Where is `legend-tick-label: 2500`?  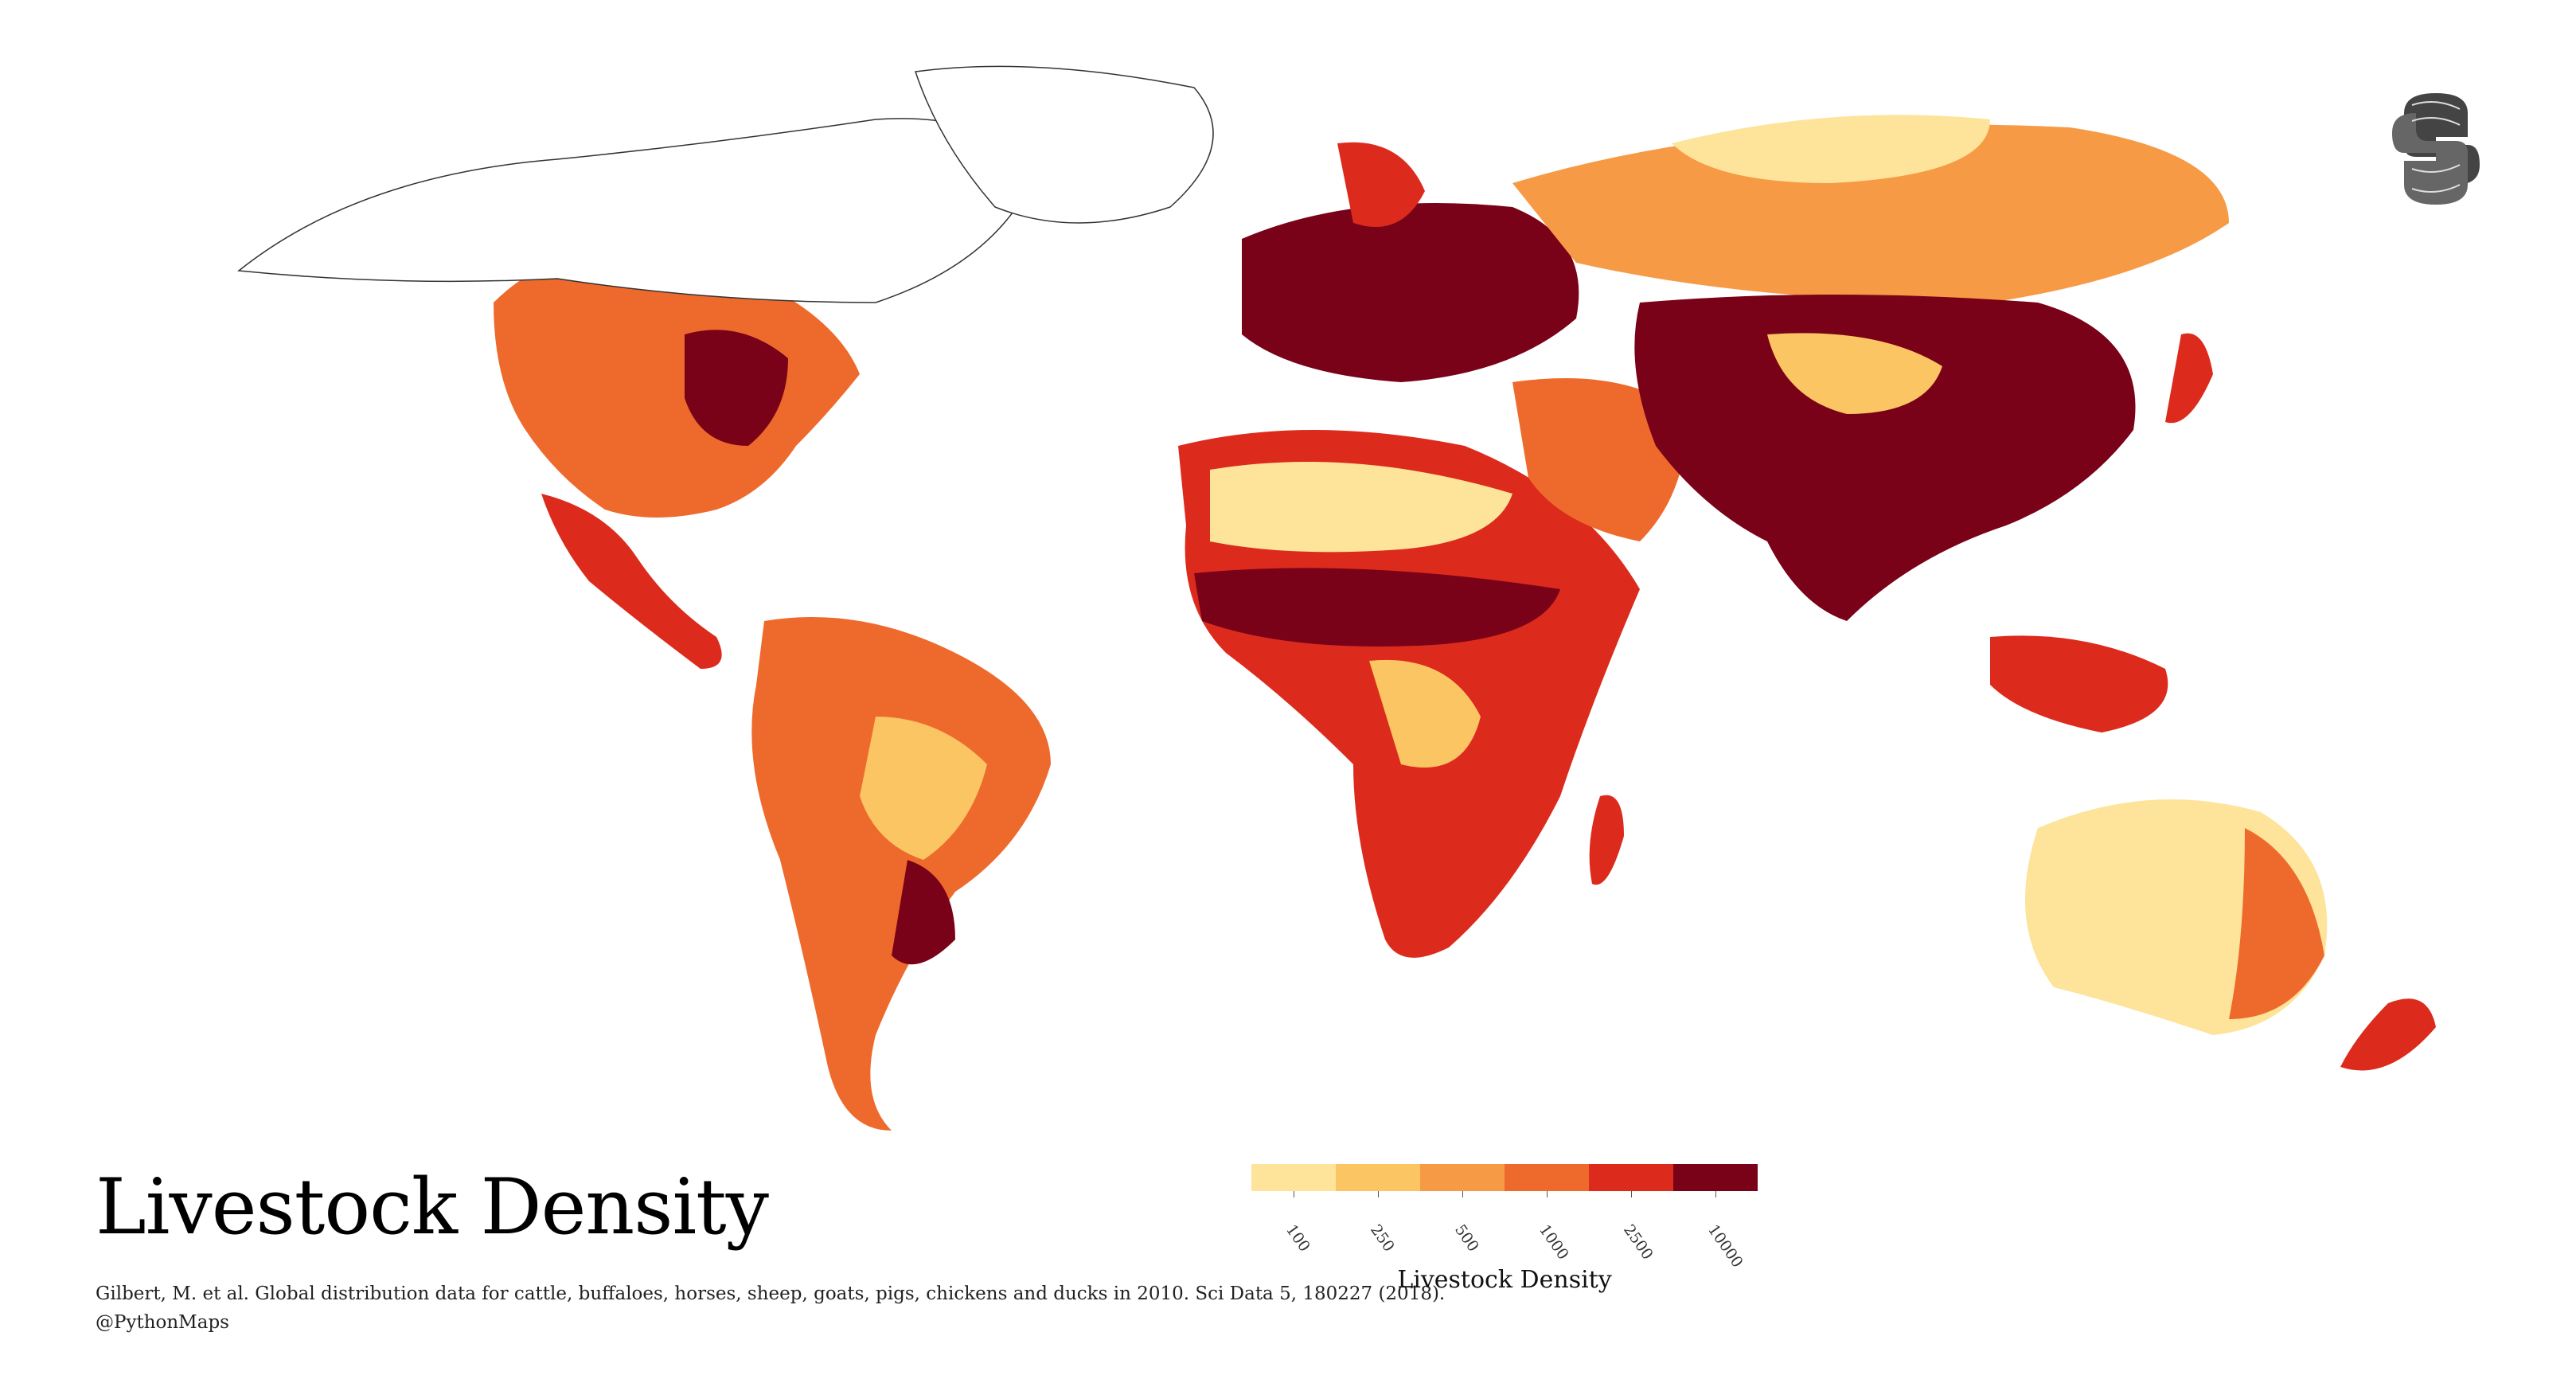 legend-tick-label: 2500 is located at coordinates (1638, 1242).